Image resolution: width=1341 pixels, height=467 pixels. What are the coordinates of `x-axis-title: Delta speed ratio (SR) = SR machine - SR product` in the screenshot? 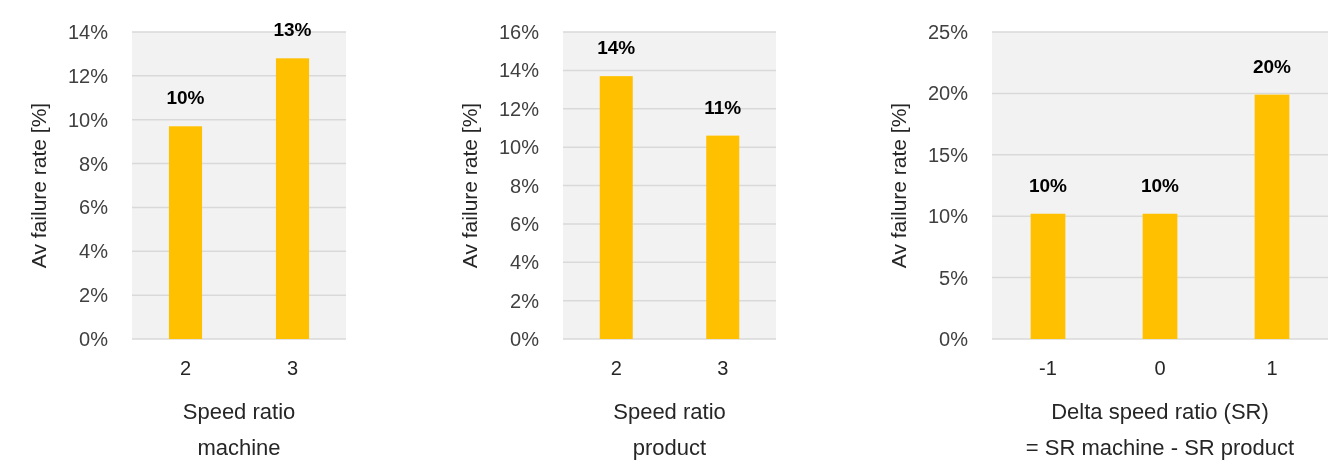 It's located at (1160, 429).